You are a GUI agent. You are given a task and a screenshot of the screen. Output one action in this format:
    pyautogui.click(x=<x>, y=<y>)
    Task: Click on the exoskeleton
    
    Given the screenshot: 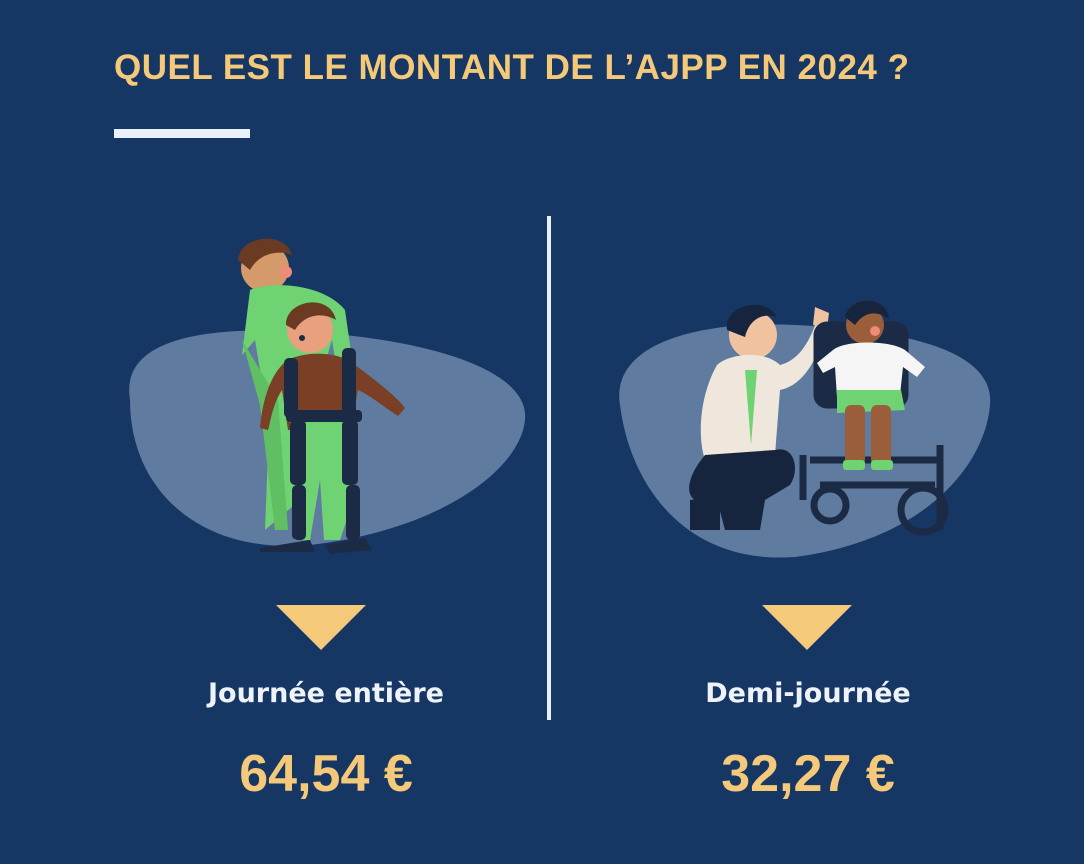 What is the action you would take?
    pyautogui.click(x=316, y=451)
    